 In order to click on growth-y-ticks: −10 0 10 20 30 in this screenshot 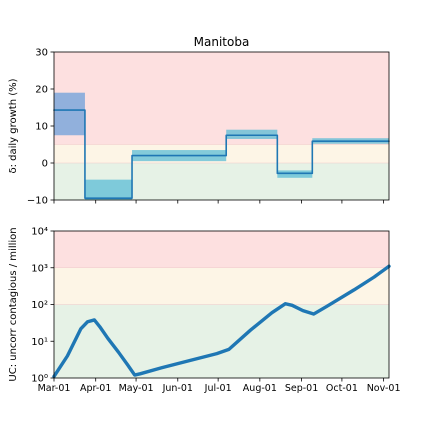, I will do `click(40, 127)`.